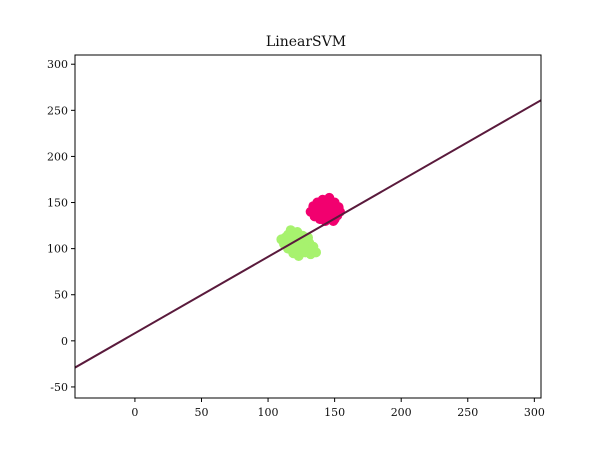 The width and height of the screenshot is (600, 450). Describe the element at coordinates (57, 249) in the screenshot. I see `y-tick-label: 100` at that location.